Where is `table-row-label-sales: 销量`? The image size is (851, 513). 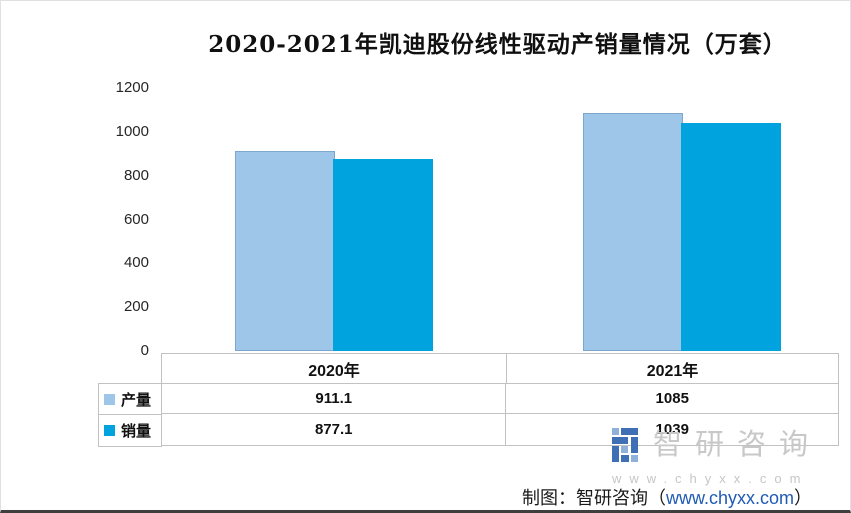
table-row-label-sales: 销量 is located at coordinates (130, 431).